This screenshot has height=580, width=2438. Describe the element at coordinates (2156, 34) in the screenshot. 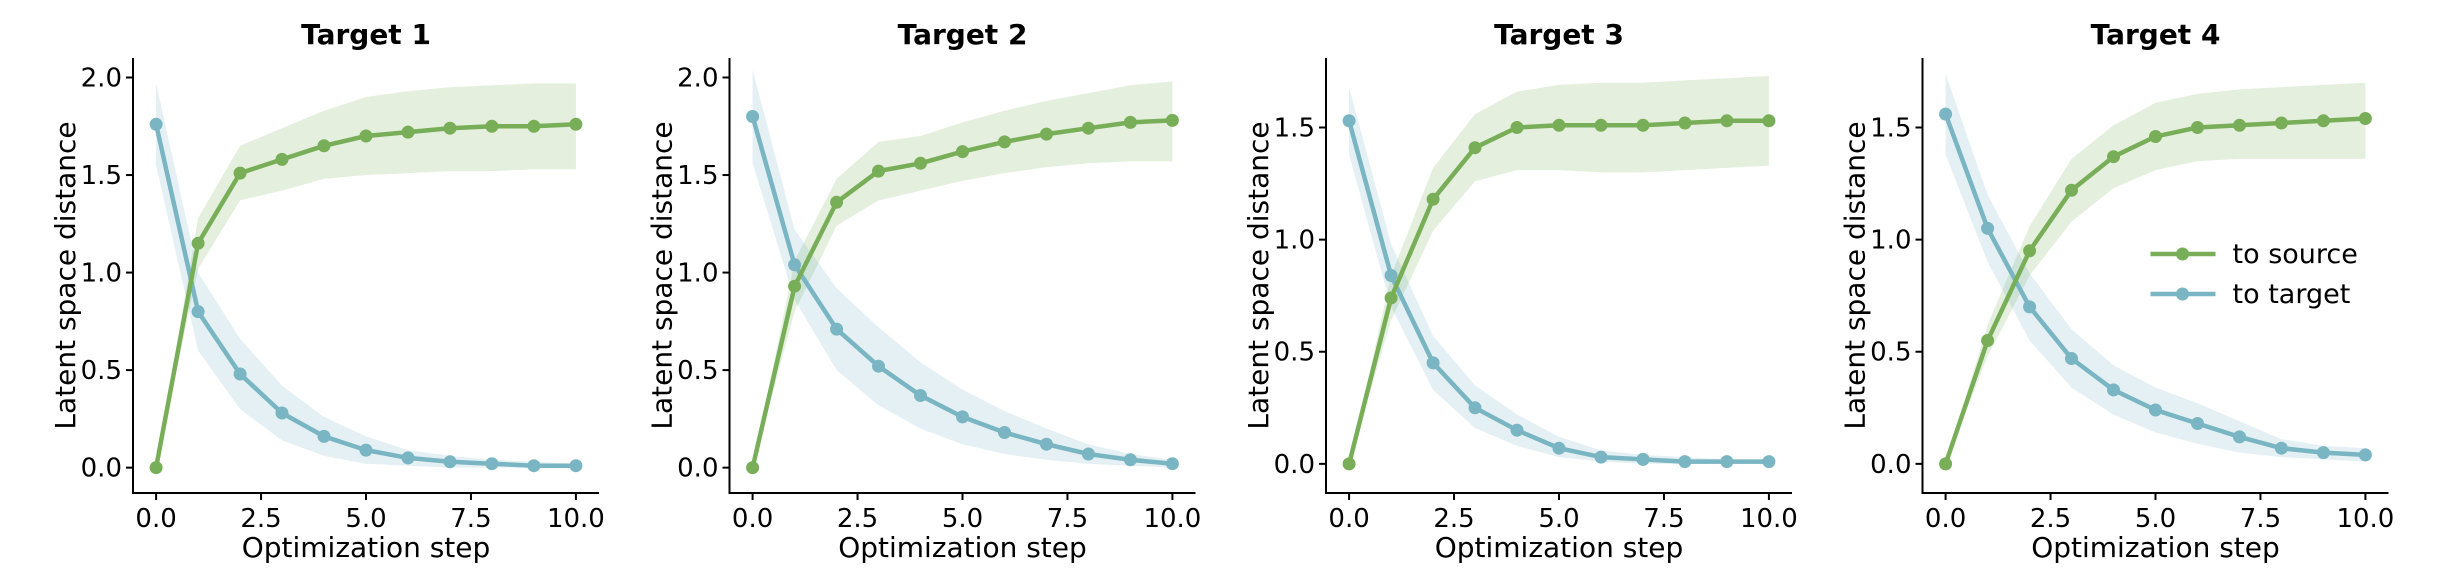

I see `panel-title: Target 4` at that location.